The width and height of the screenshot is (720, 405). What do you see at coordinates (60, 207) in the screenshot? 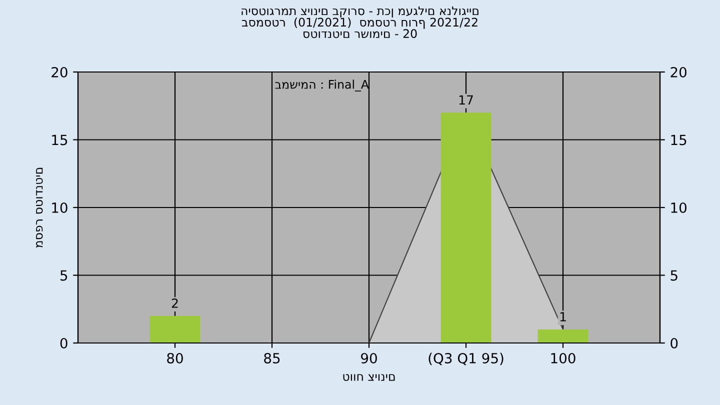
I see `y-tick-label: 10` at bounding box center [60, 207].